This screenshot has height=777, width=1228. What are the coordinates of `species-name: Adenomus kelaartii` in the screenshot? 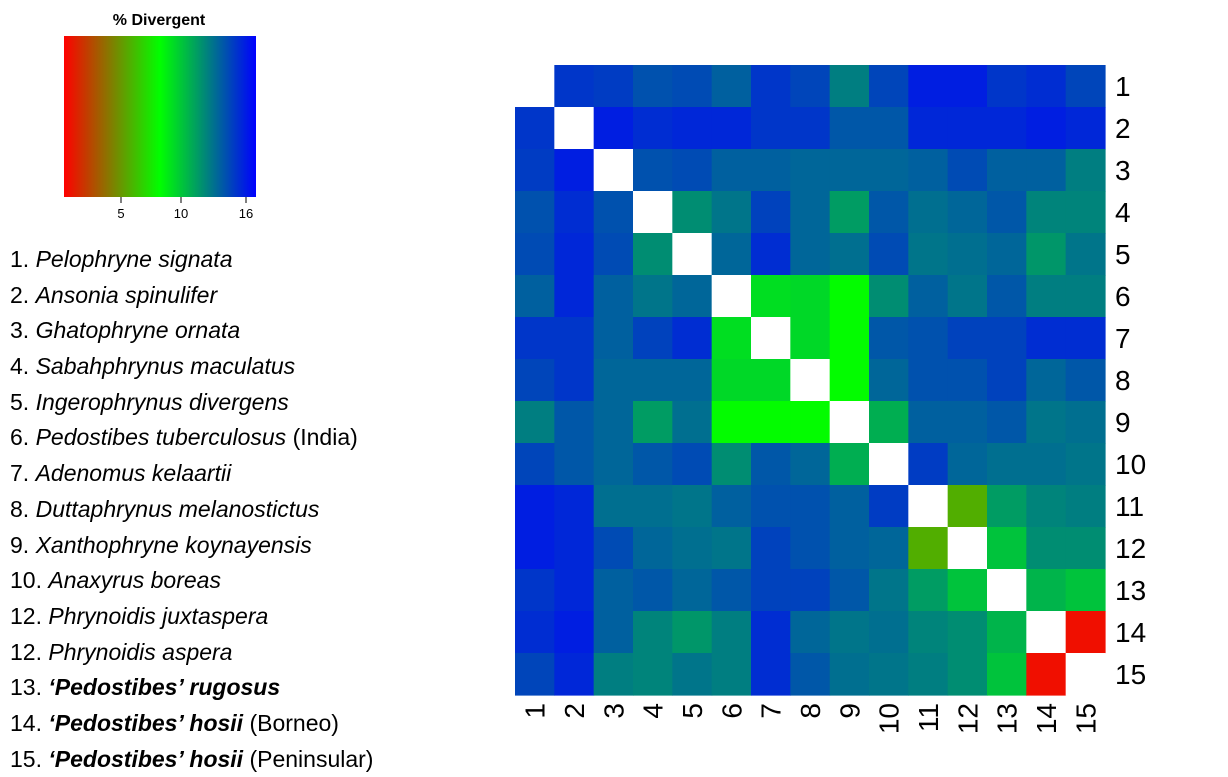 It's located at (133, 473).